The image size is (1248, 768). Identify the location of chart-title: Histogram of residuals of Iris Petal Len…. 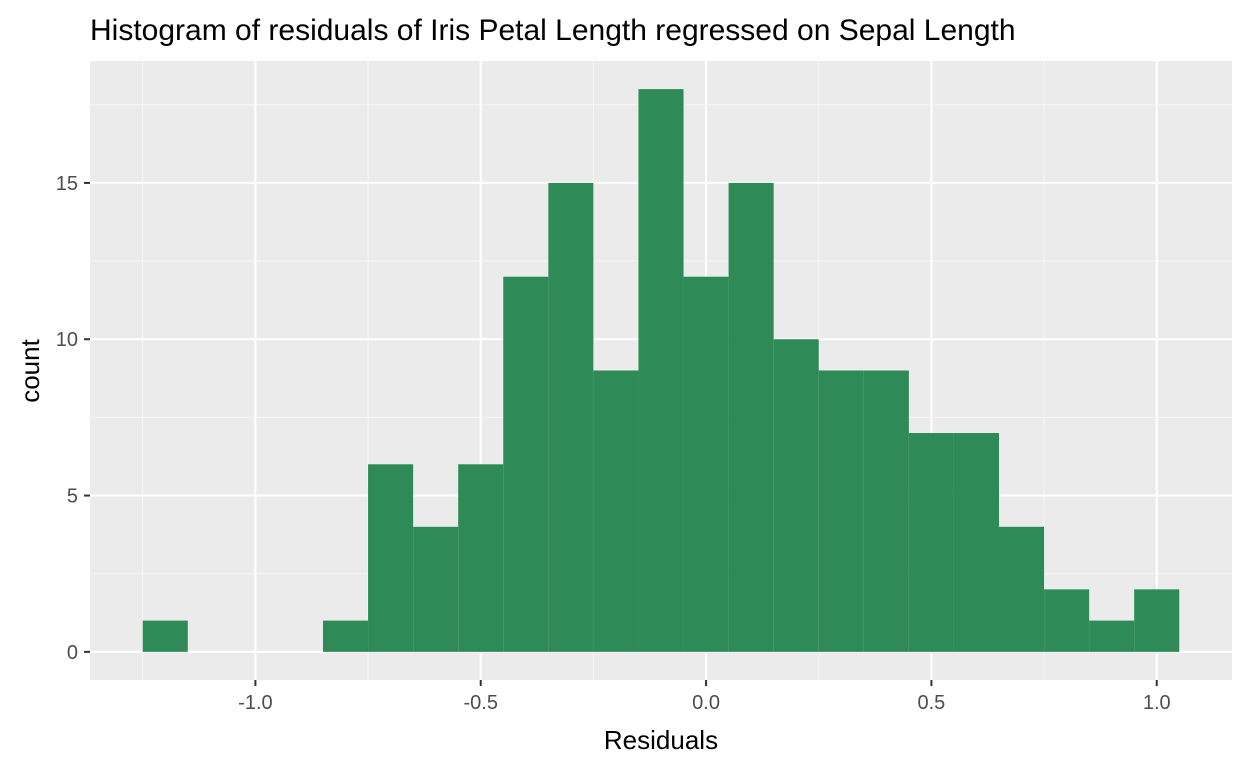
(553, 30).